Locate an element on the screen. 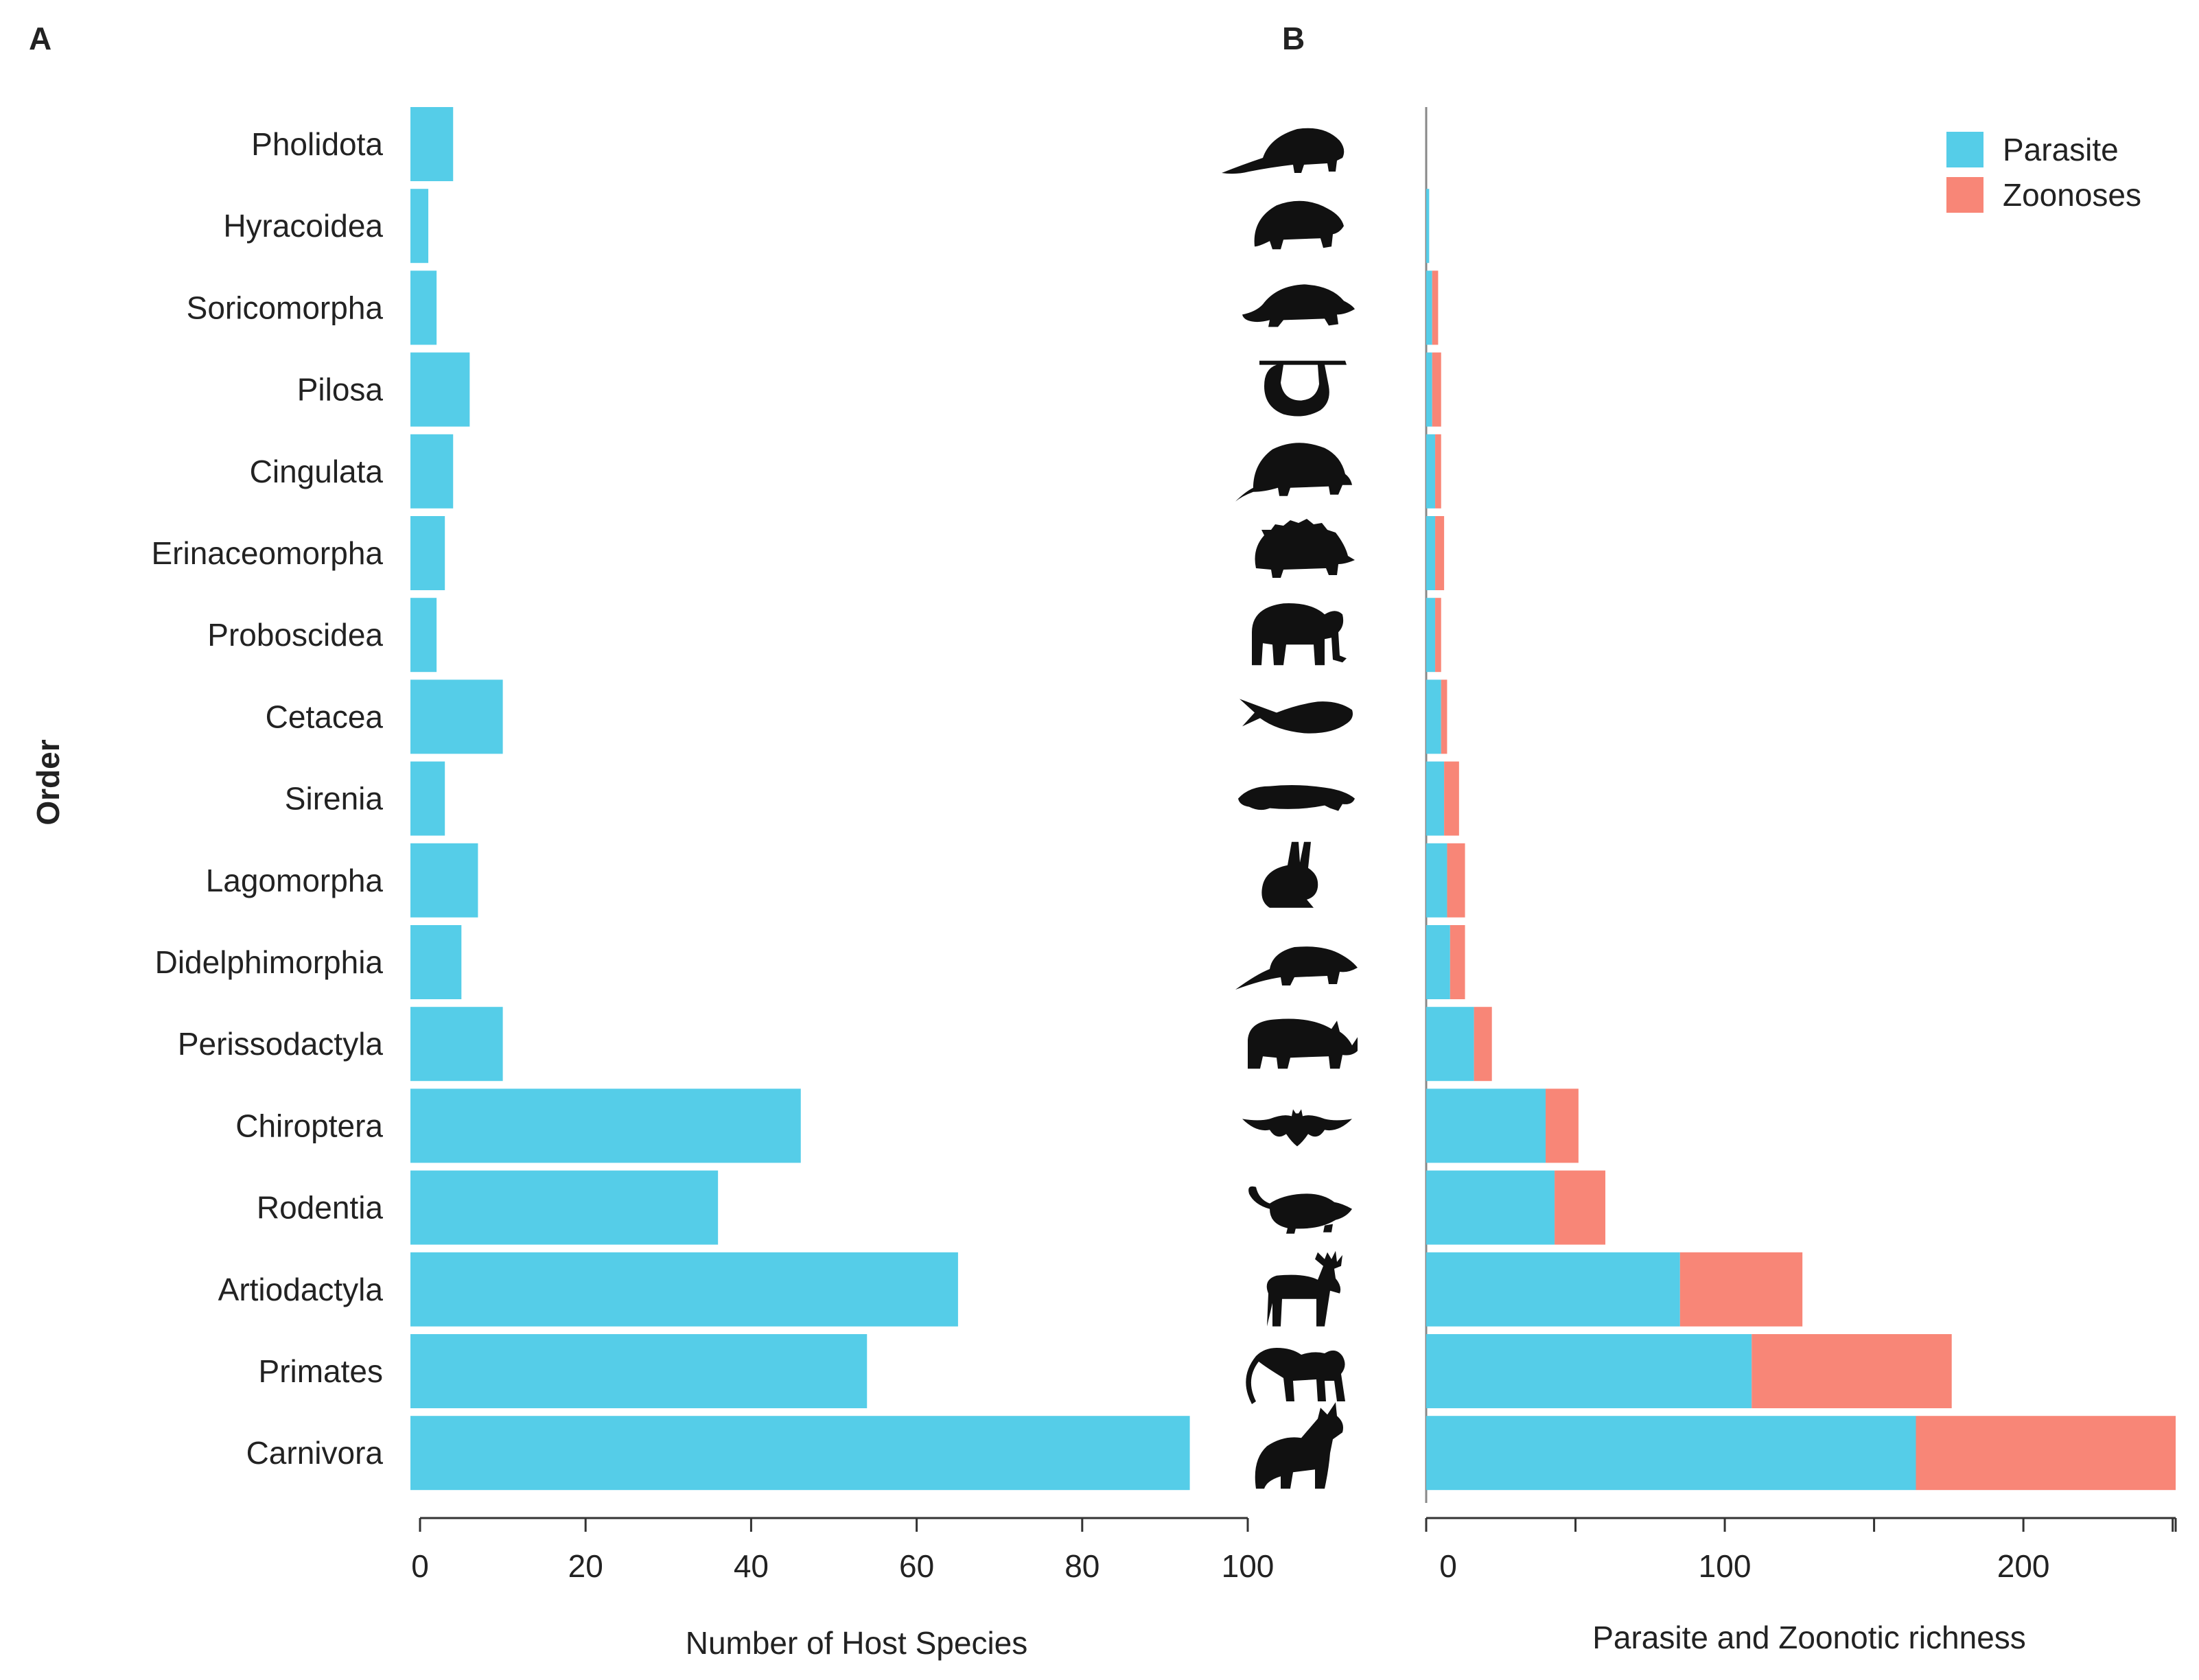 This screenshot has height=1680, width=2199. bar-parasite-cingulata is located at coordinates (1431, 471).